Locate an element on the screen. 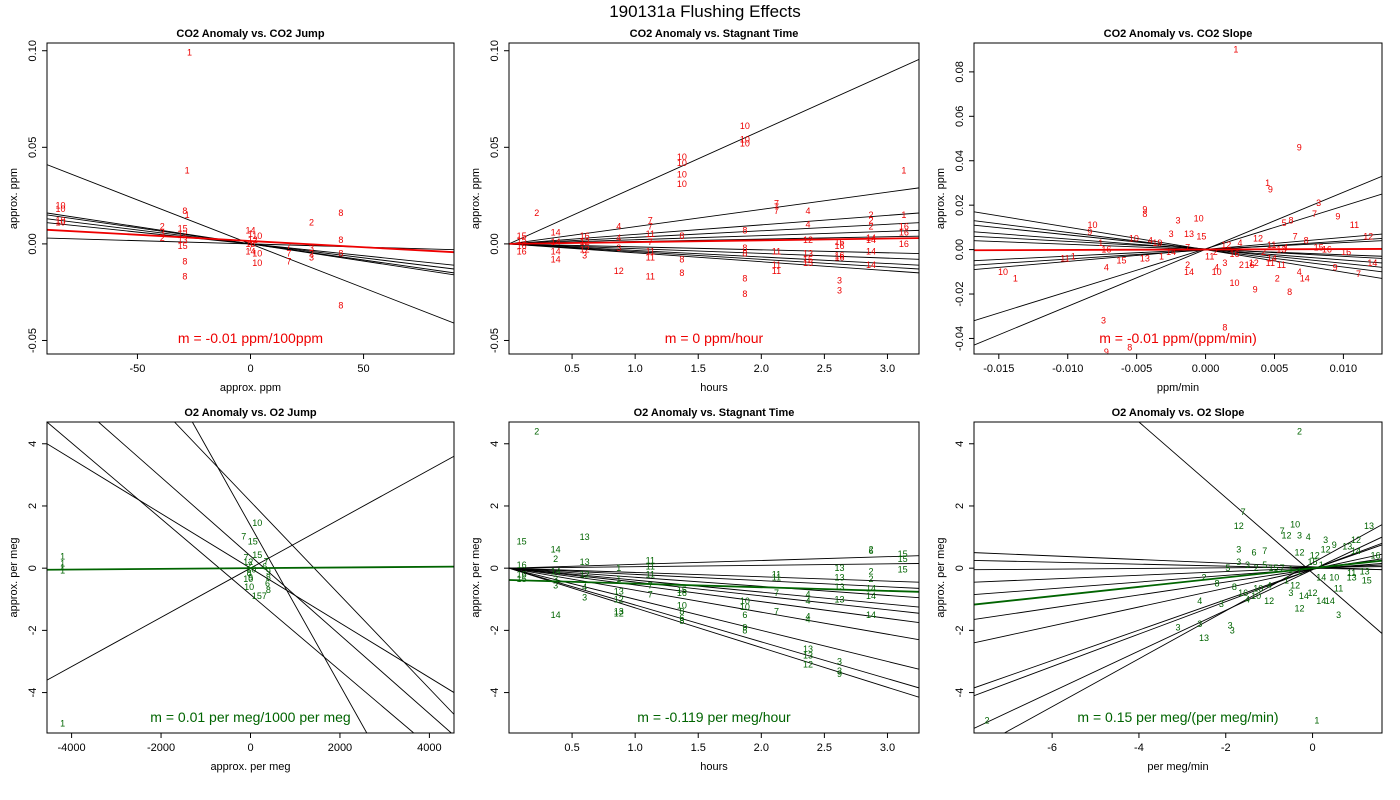  y-tick-label: 0.02 is located at coordinates (960, 204).